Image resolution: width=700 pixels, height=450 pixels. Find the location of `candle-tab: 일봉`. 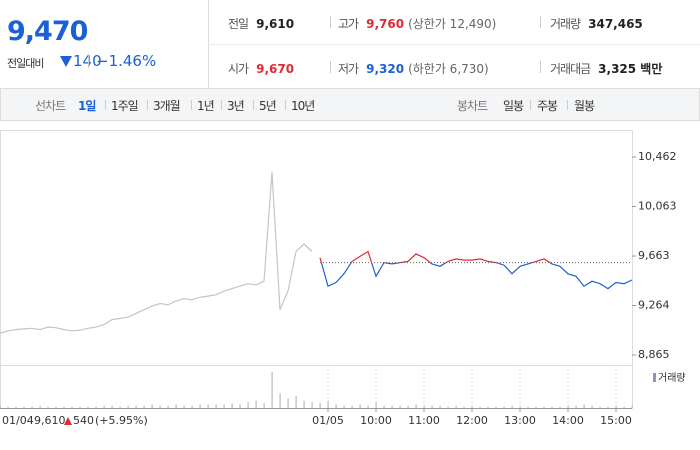

candle-tab: 일봉 is located at coordinates (513, 106).